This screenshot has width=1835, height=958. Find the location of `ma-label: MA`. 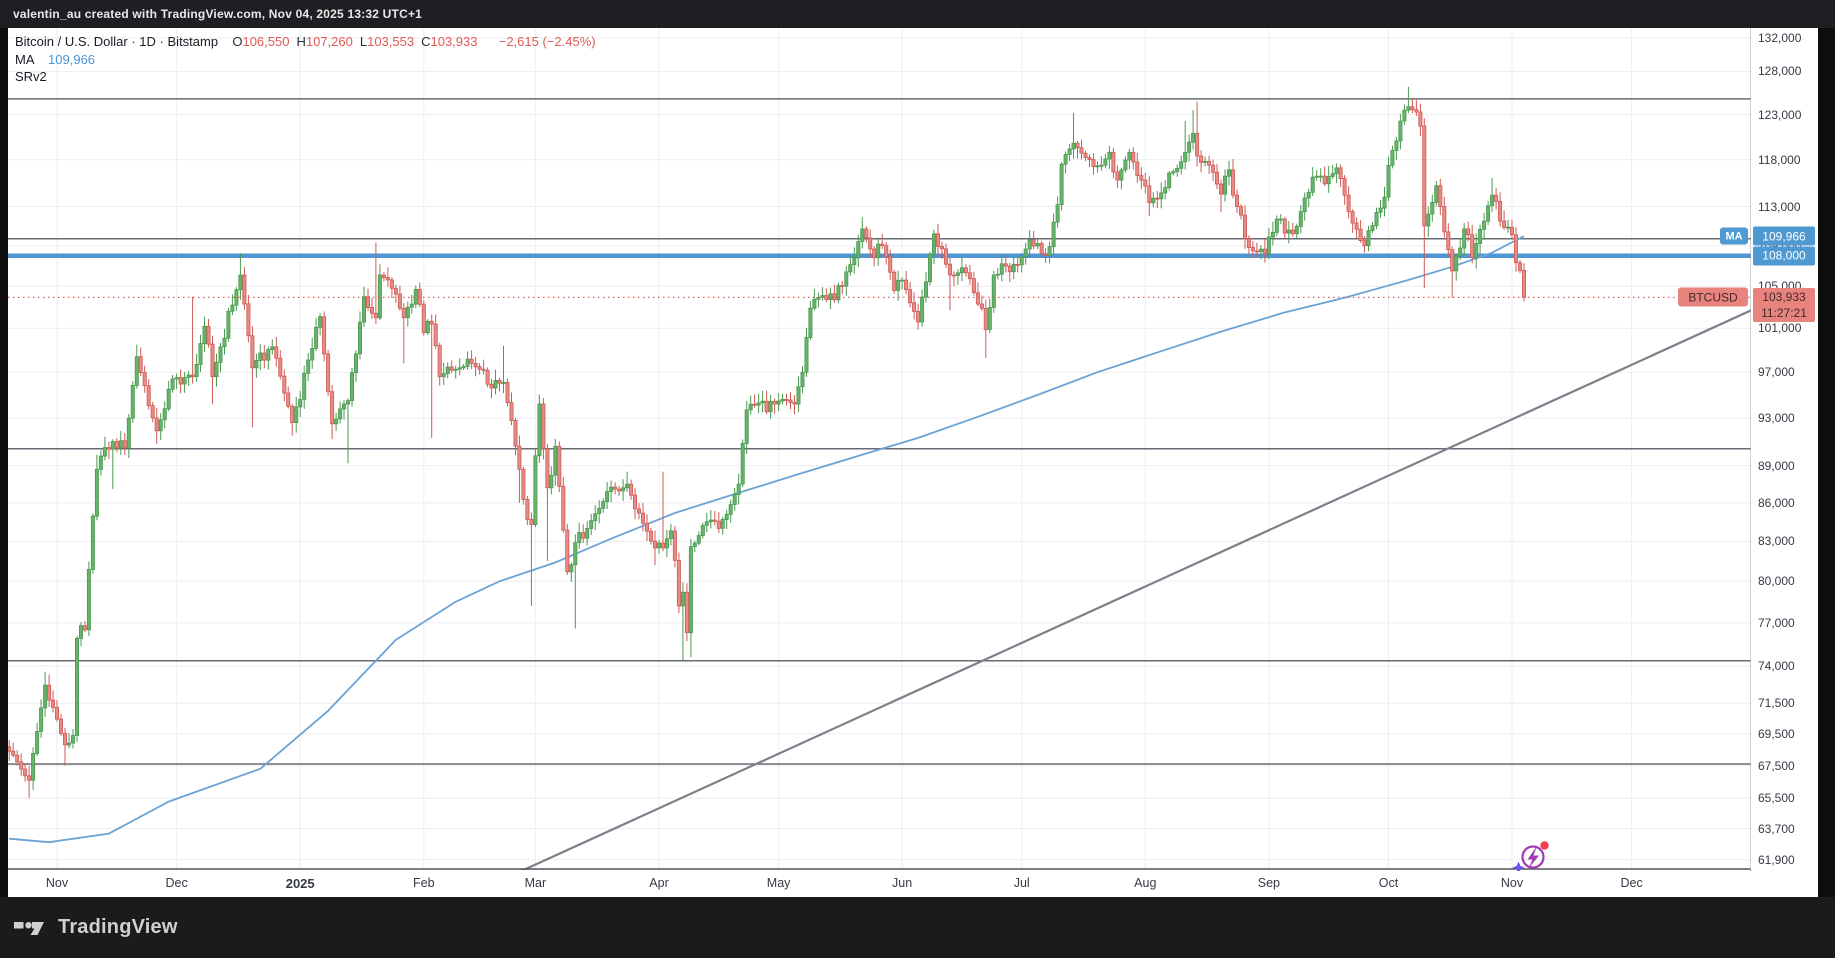

ma-label: MA is located at coordinates (24, 59).